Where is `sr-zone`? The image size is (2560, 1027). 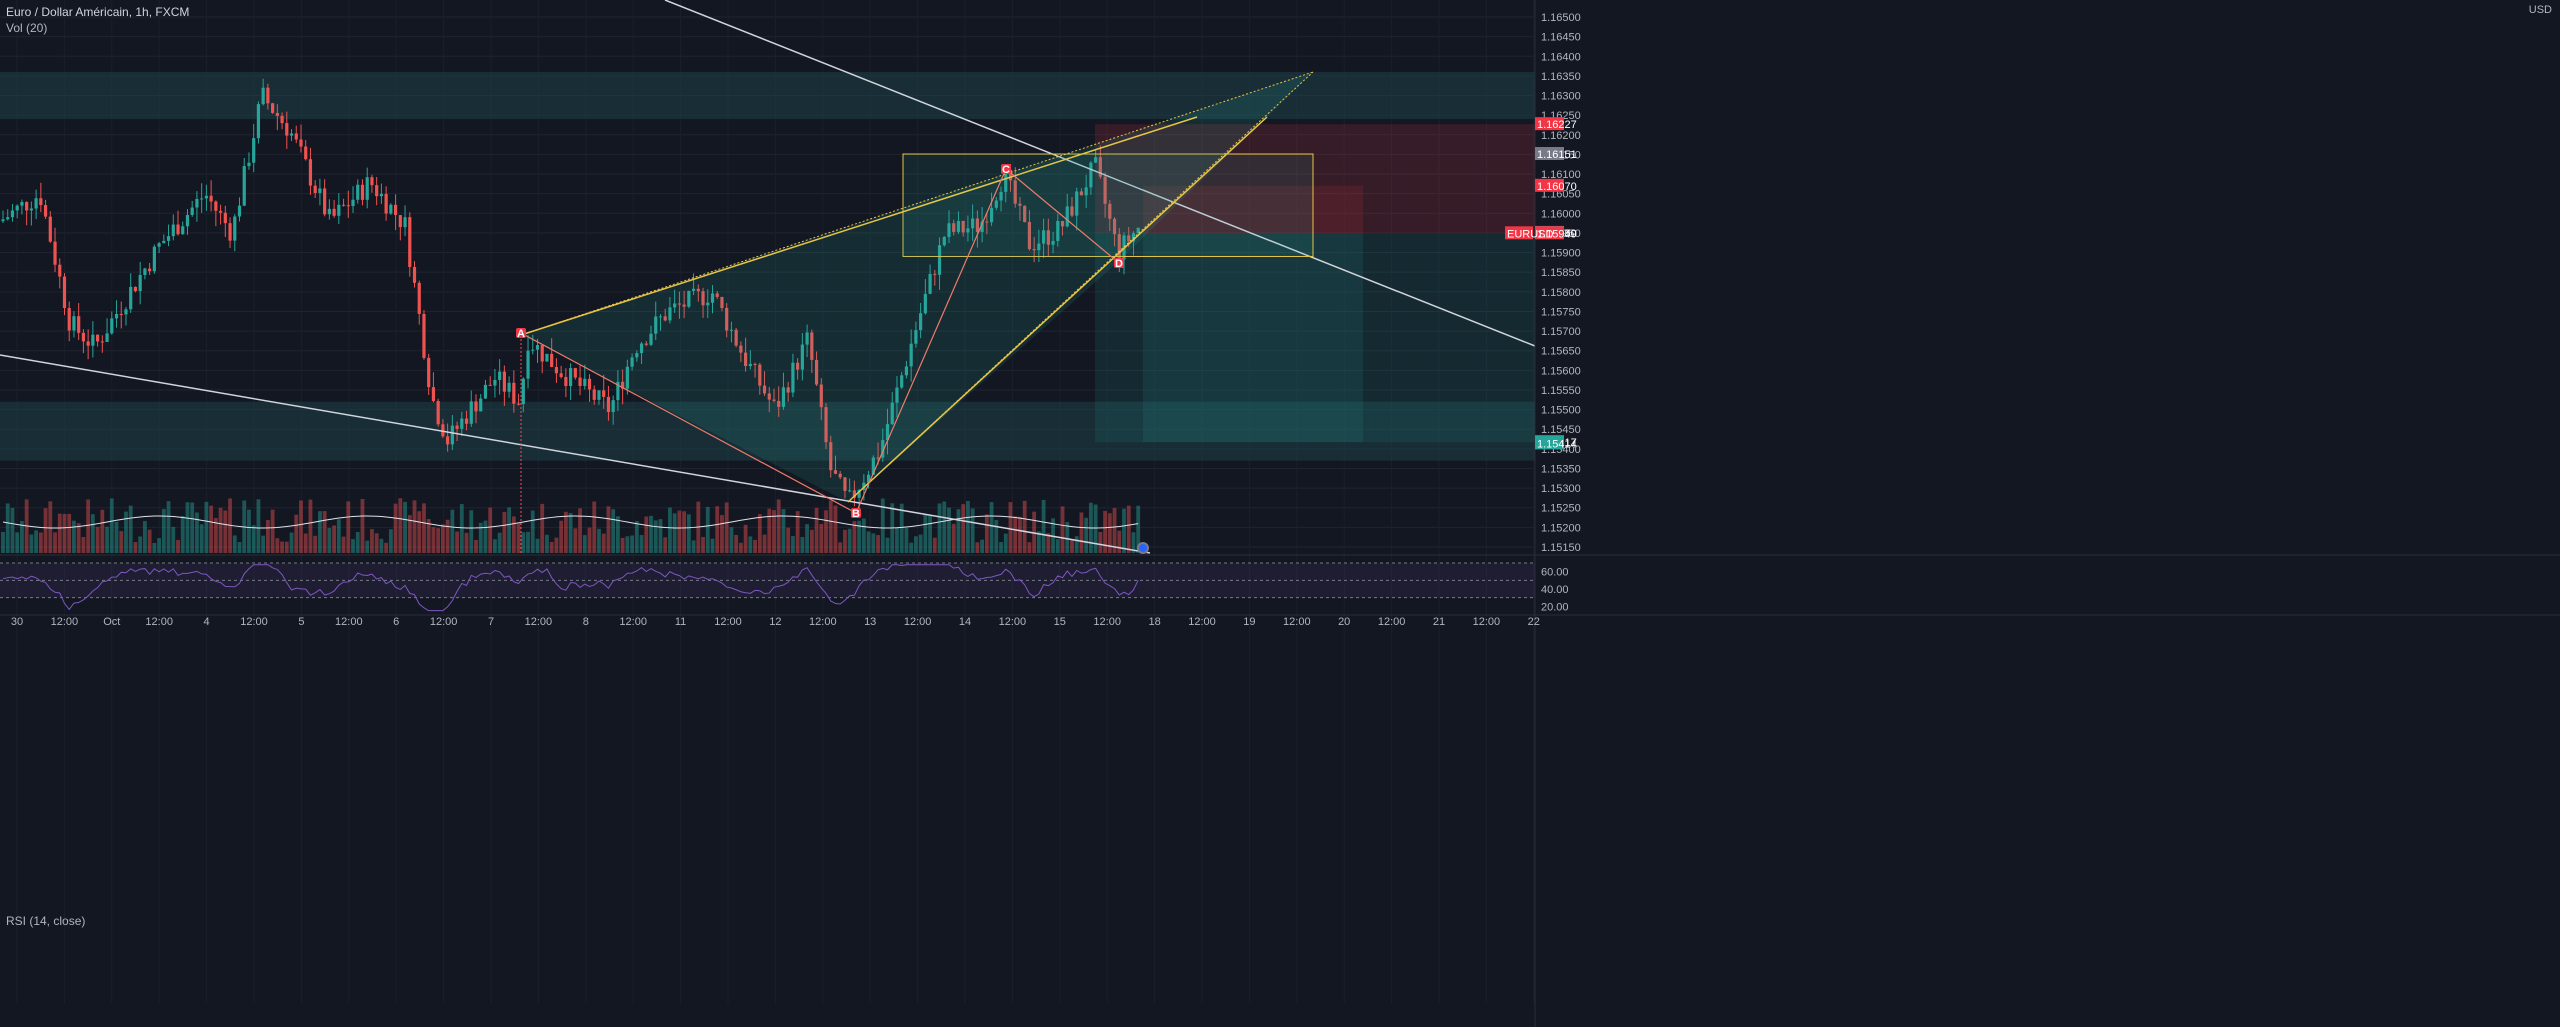
sr-zone is located at coordinates (767, 431).